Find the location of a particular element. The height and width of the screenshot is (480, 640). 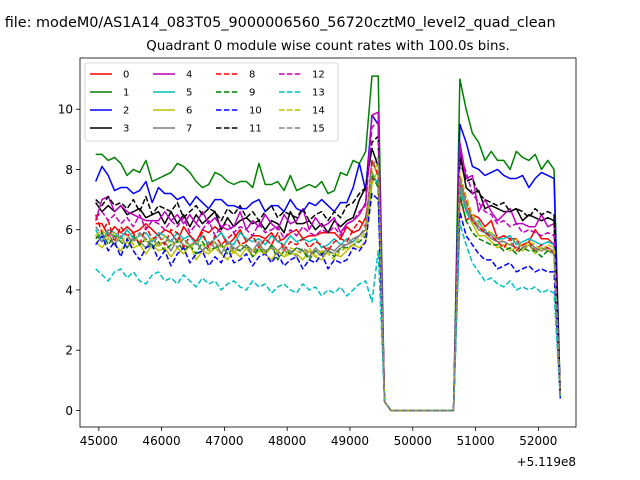

legend-label-5: 5 is located at coordinates (189, 93).